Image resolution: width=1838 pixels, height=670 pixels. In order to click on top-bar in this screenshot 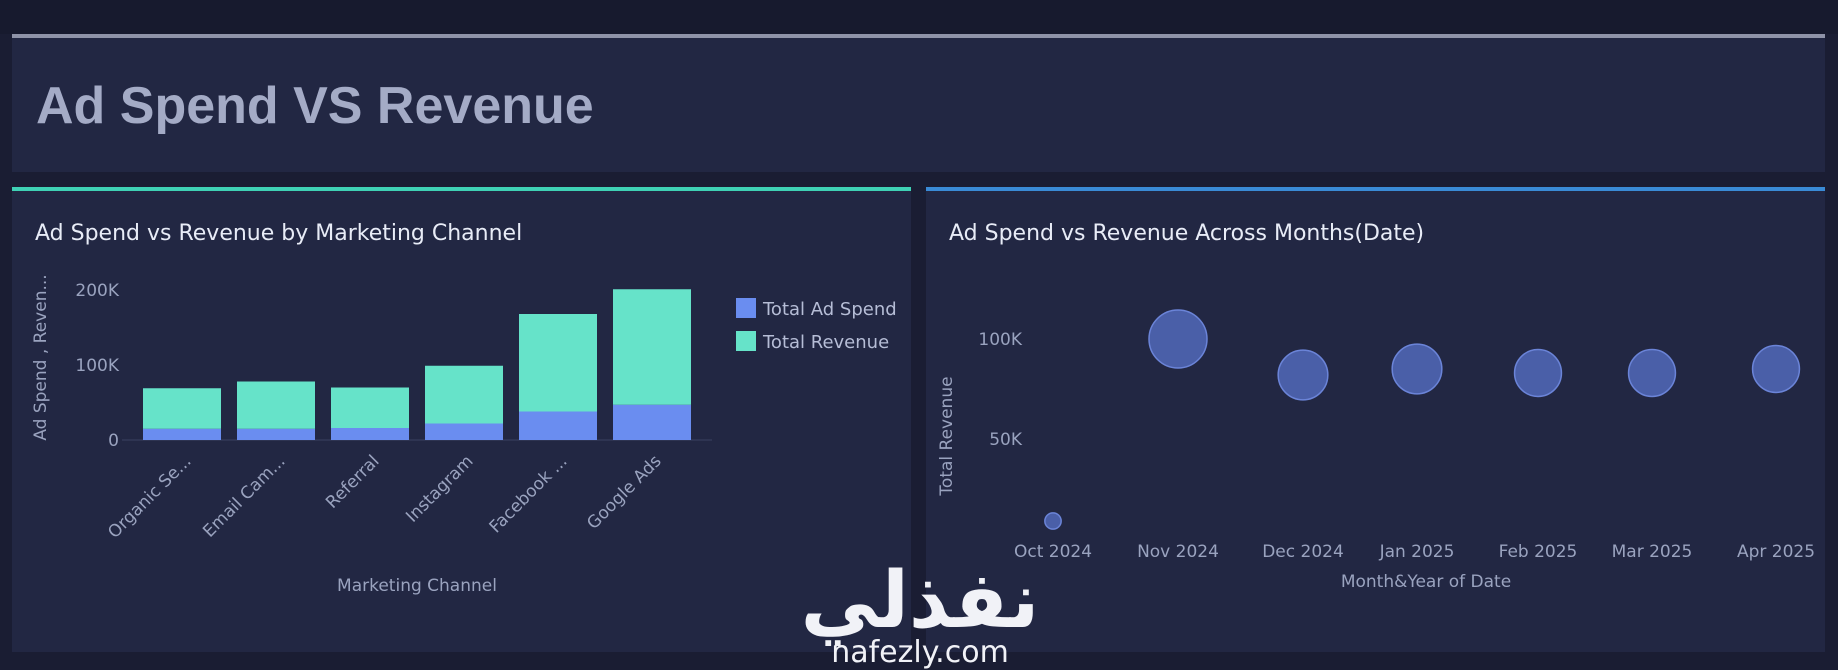, I will do `click(919, 17)`.